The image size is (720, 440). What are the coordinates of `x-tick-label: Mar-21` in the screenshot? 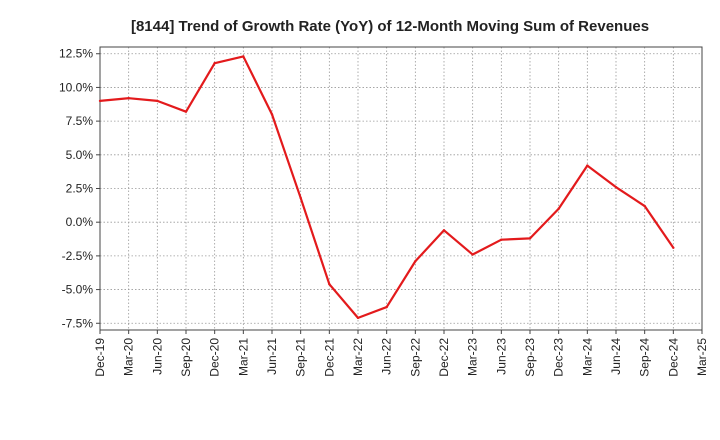 It's located at (243, 357).